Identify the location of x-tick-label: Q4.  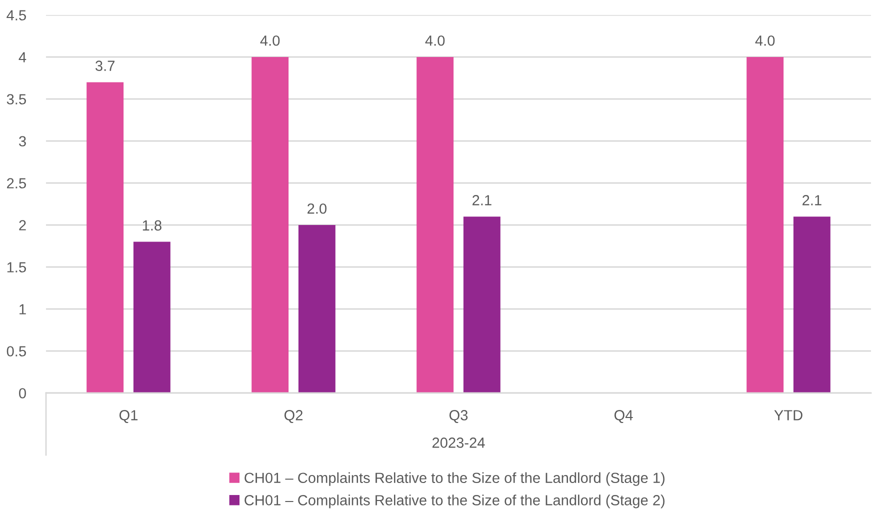
(623, 416).